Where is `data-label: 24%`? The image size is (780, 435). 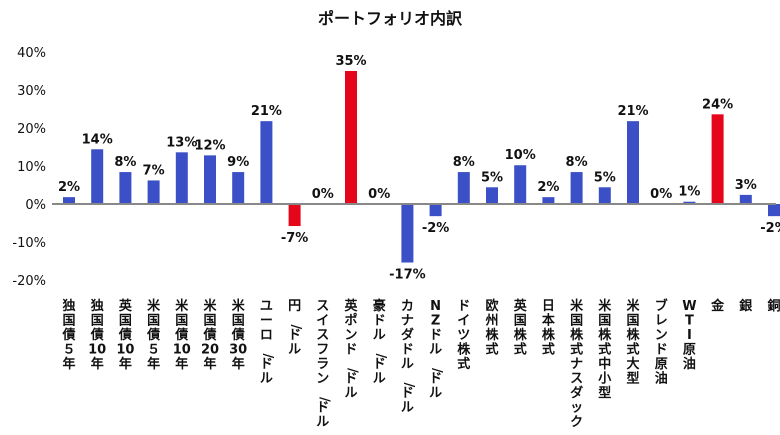 data-label: 24% is located at coordinates (717, 104).